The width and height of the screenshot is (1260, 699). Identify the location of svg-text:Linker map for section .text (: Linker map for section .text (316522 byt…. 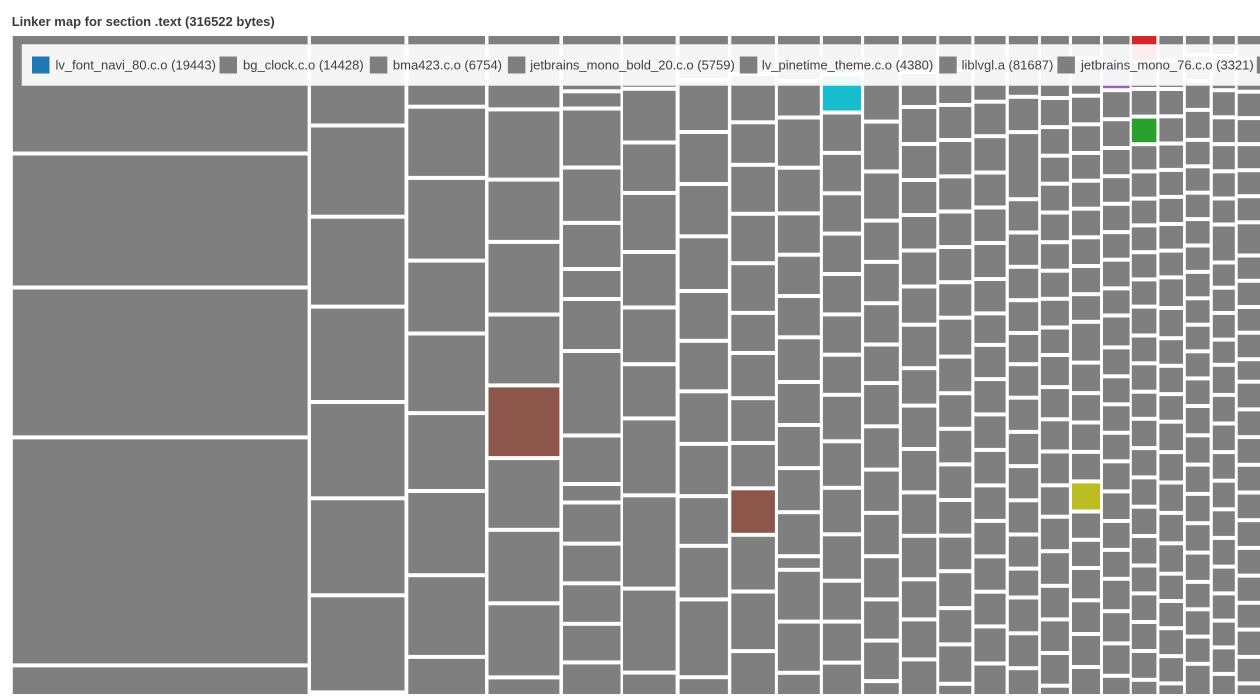
(143, 21).